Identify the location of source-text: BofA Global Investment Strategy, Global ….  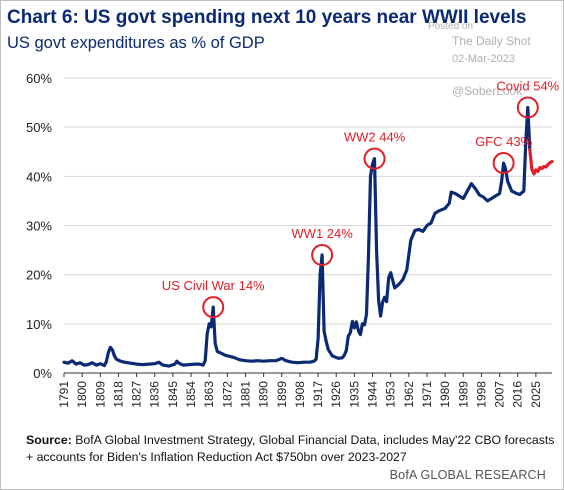
(290, 448).